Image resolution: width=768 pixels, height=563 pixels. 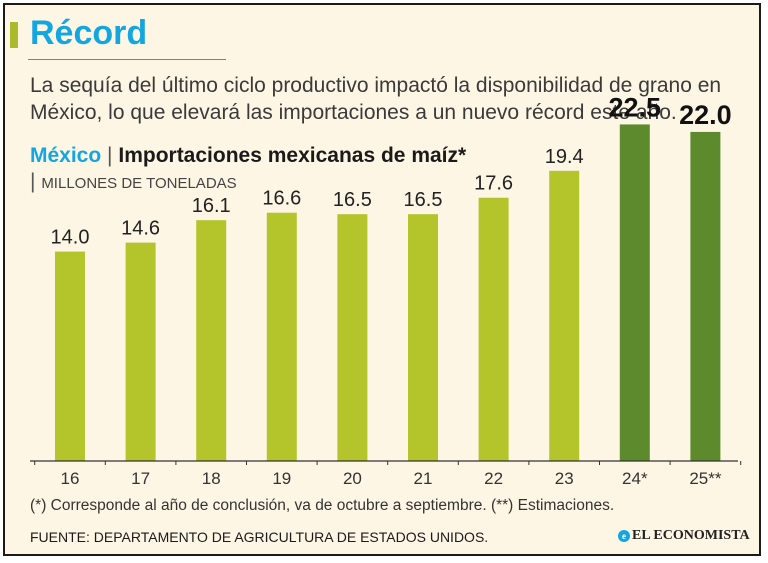 What do you see at coordinates (624, 536) in the screenshot?
I see `e-logo-icon: e` at bounding box center [624, 536].